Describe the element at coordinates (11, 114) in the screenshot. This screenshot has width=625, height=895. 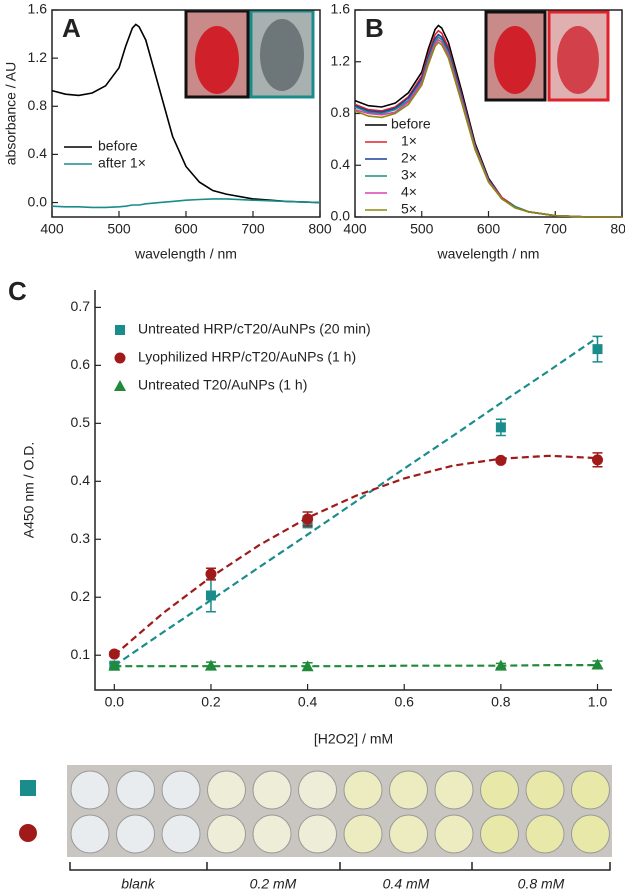
I see `y-axis-title: absorbance / AU` at that location.